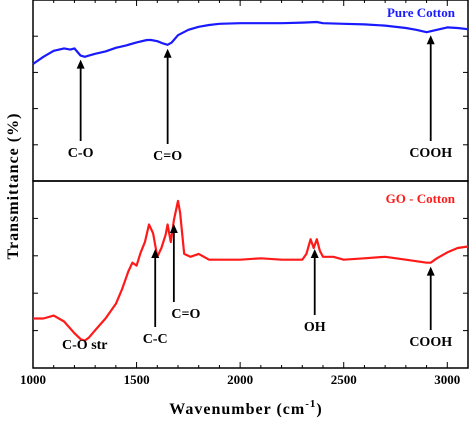 Image resolution: width=474 pixels, height=430 pixels. What do you see at coordinates (85, 345) in the screenshot?
I see `annotation-label: C-O str` at bounding box center [85, 345].